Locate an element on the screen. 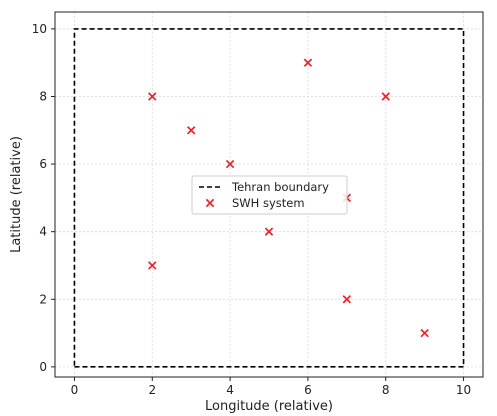 The image size is (497, 416). y-tick-label: 8 is located at coordinates (43, 96).